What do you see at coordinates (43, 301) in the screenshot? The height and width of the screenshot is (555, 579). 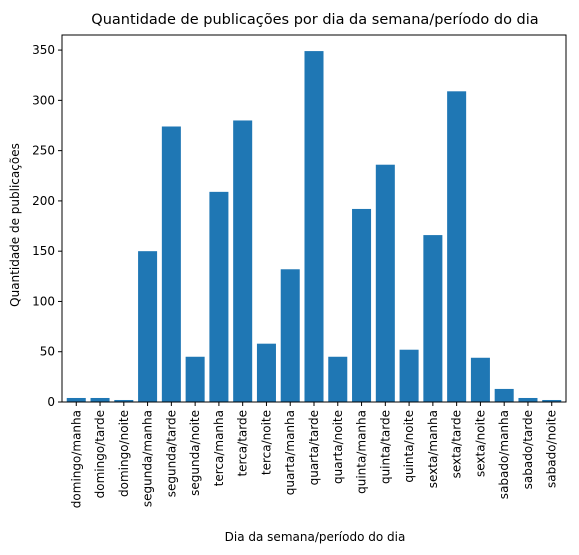 I see `y-tick-label: 100` at bounding box center [43, 301].